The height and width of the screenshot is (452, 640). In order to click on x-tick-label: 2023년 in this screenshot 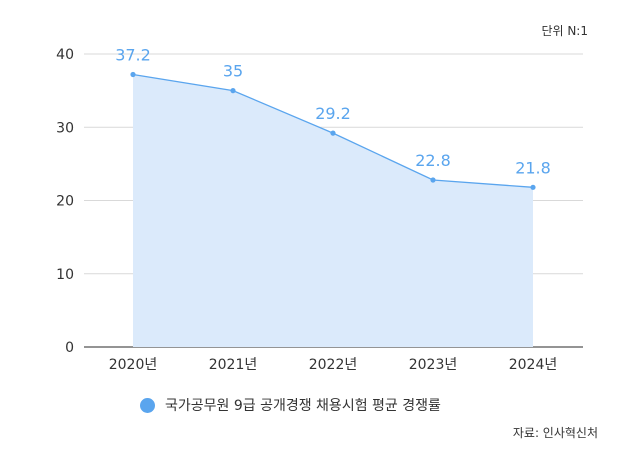, I will do `click(433, 365)`.